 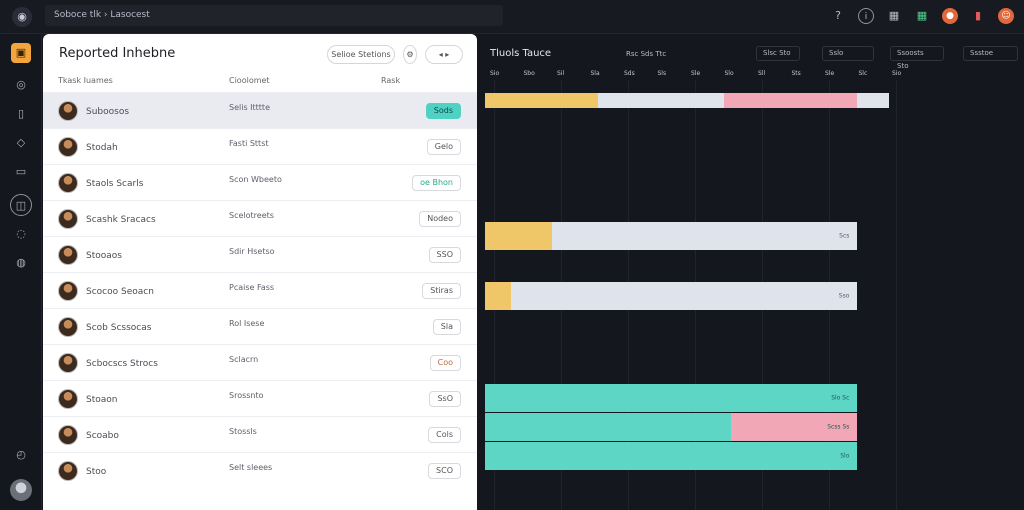 What do you see at coordinates (950, 16) in the screenshot?
I see `alert-icon: ●` at bounding box center [950, 16].